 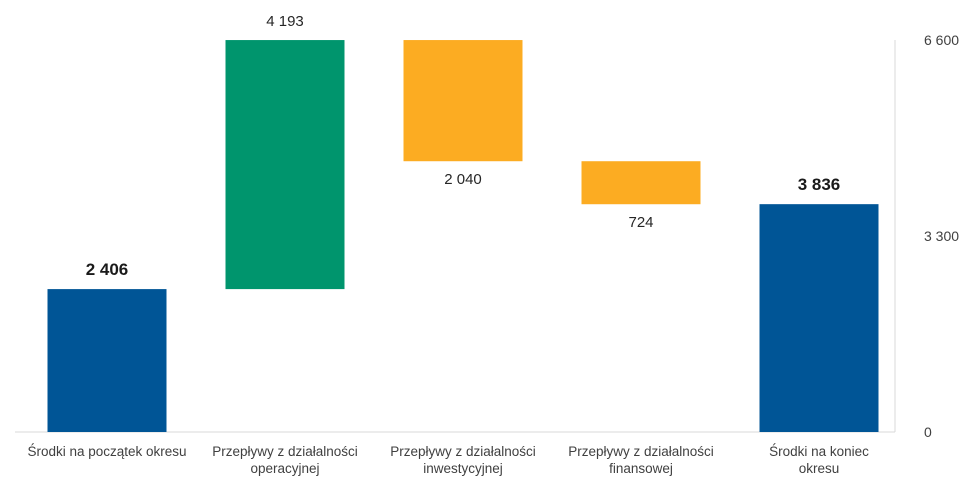 What do you see at coordinates (819, 184) in the screenshot?
I see `data-label-4: 3 836` at bounding box center [819, 184].